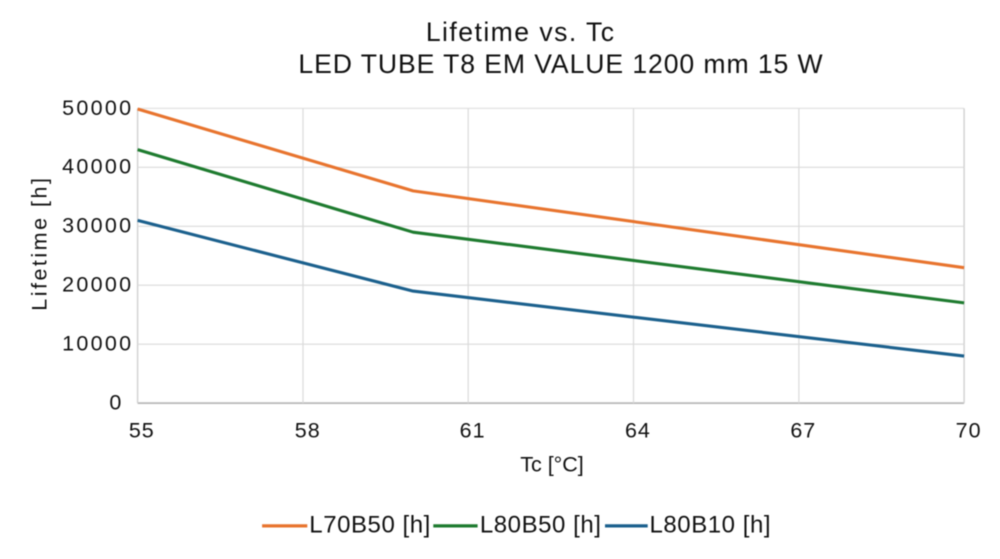 The image size is (1000, 559). What do you see at coordinates (541, 525) in the screenshot?
I see `svg-text: L80B50 [h]` at bounding box center [541, 525].